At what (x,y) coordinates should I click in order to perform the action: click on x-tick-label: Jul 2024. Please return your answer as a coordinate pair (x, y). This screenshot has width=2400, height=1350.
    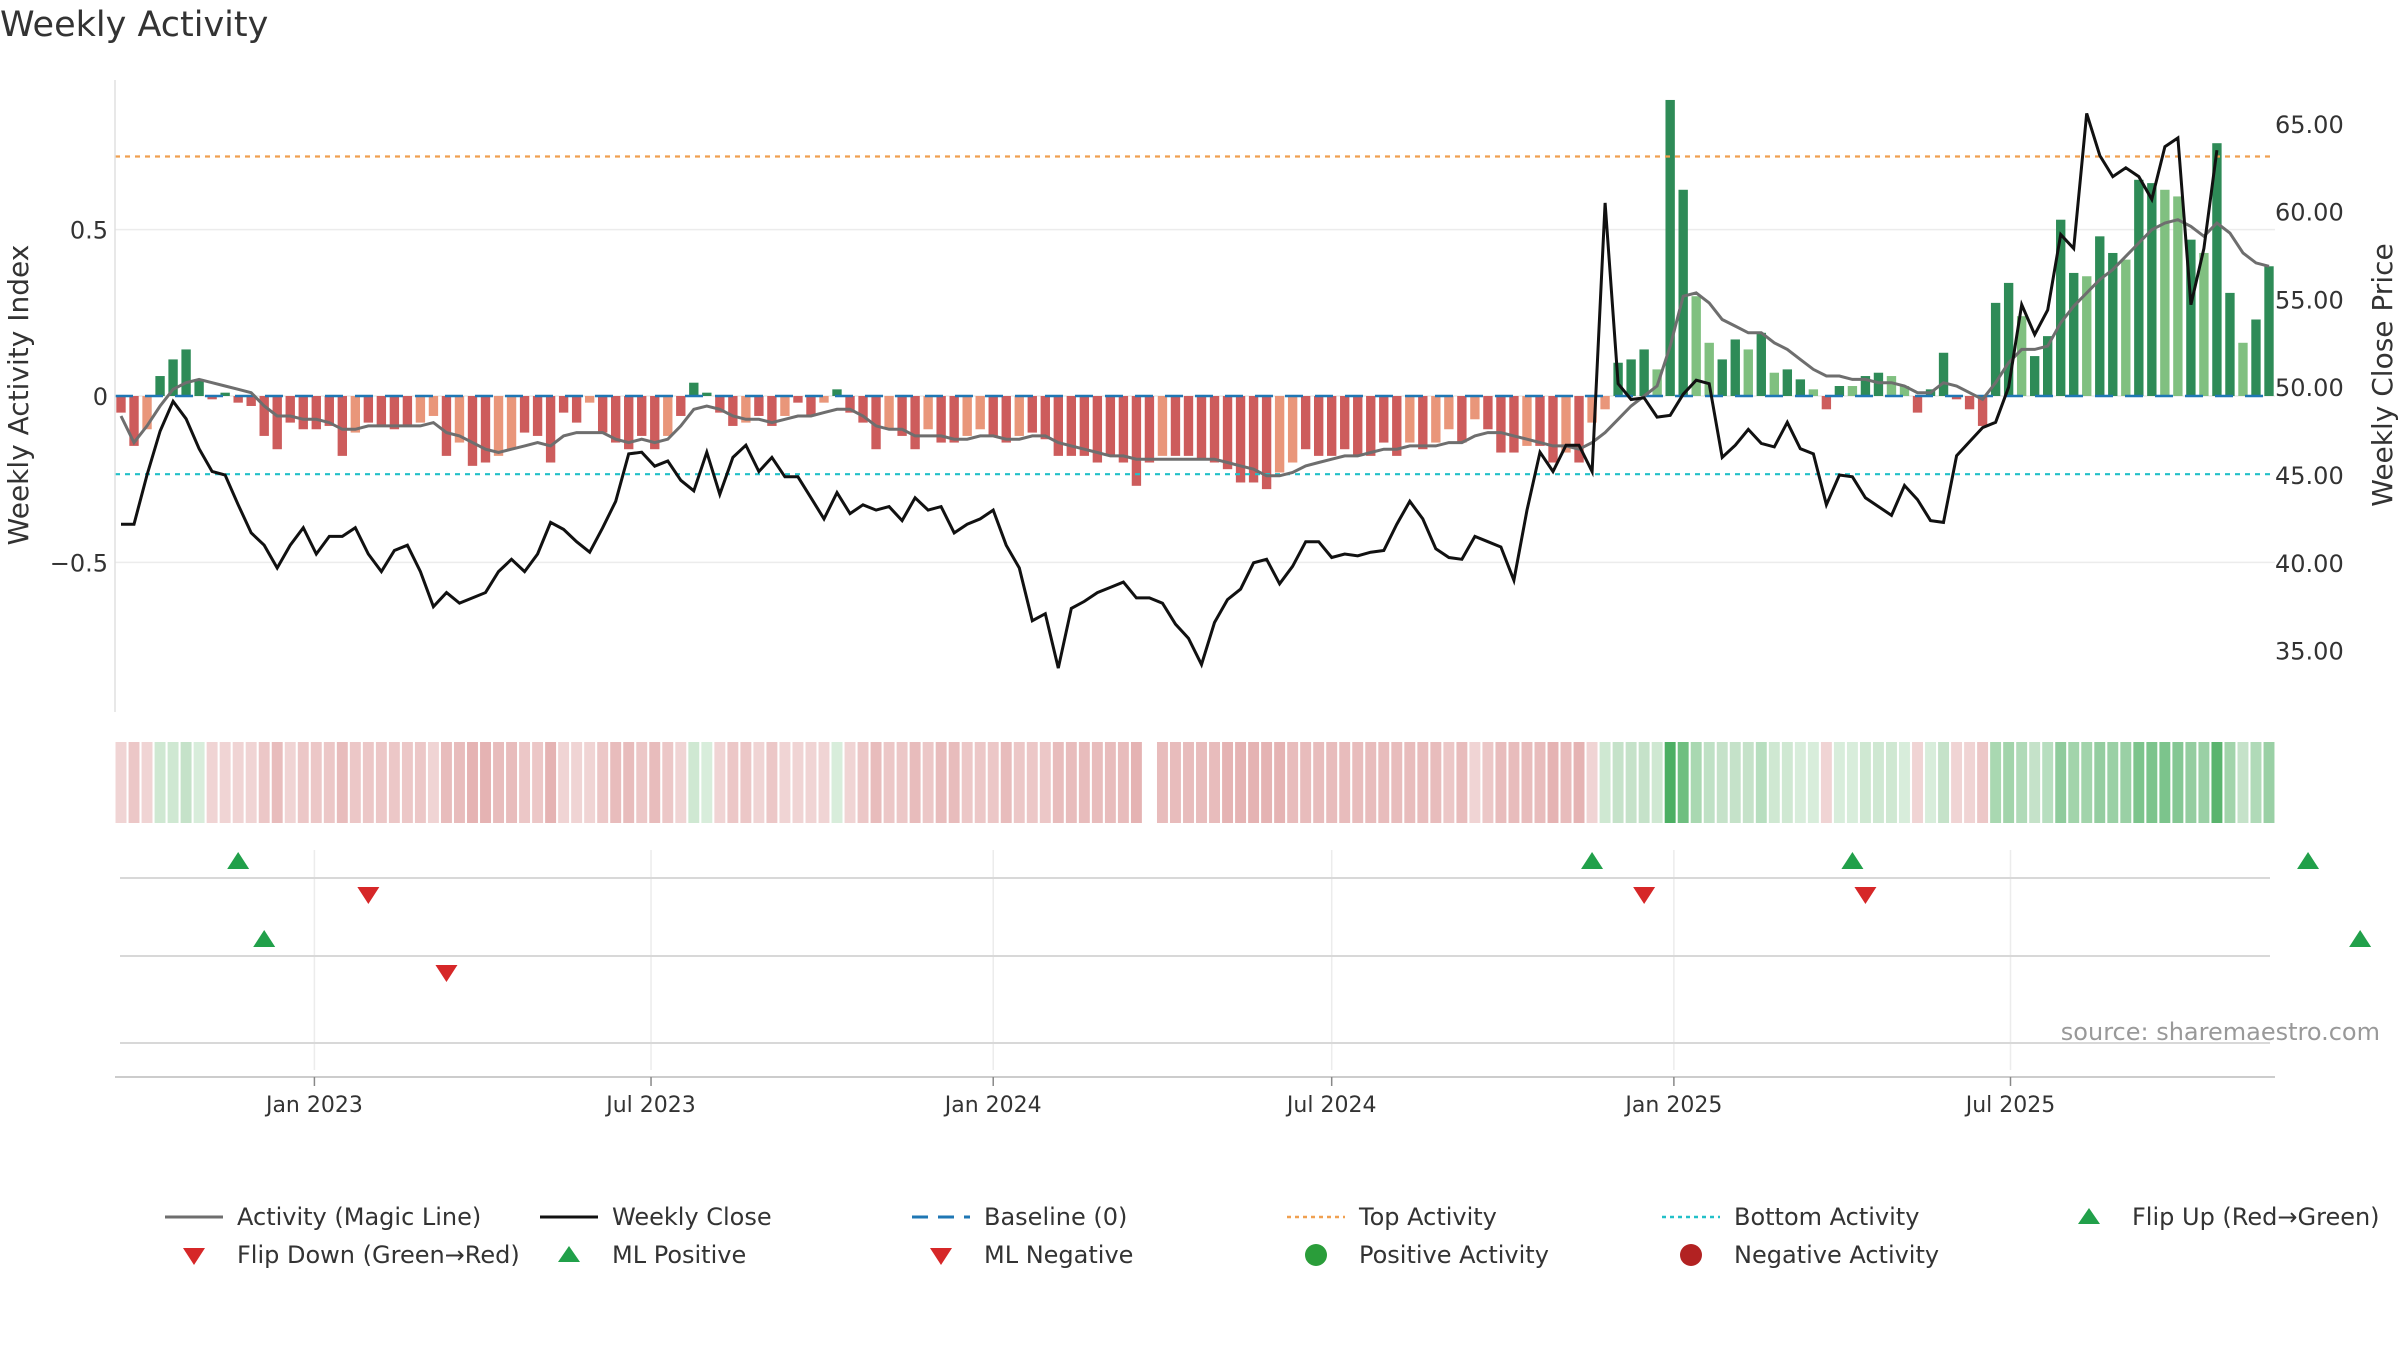
    Looking at the image, I should click on (1331, 1105).